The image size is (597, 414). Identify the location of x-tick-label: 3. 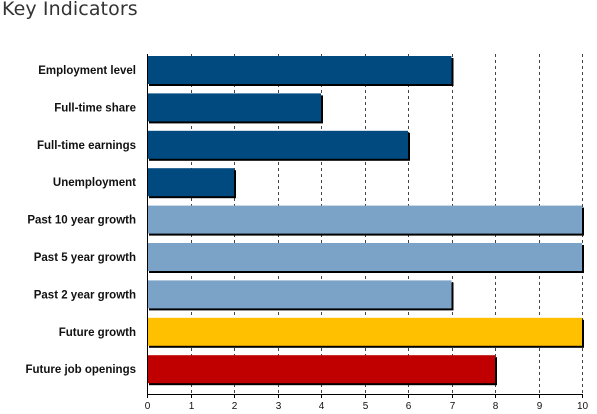
(279, 406).